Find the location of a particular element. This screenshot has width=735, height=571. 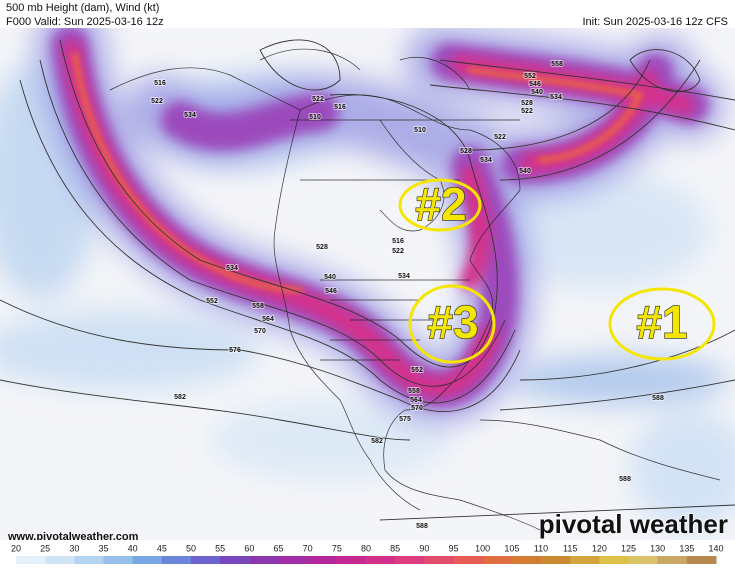

colorbar-tick-label: 40 is located at coordinates (133, 548).